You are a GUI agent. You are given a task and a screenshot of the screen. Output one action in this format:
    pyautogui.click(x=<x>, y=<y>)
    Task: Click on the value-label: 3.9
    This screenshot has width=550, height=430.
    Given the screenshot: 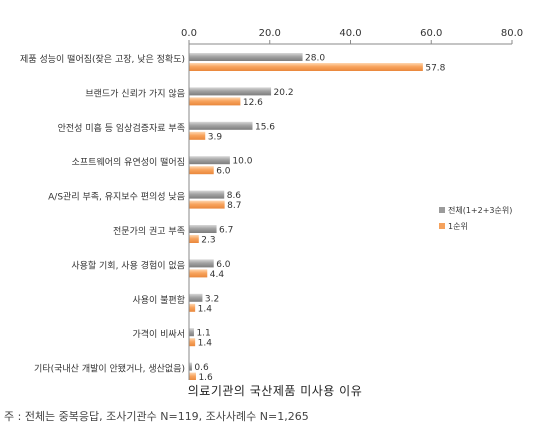 What is the action you would take?
    pyautogui.click(x=215, y=137)
    